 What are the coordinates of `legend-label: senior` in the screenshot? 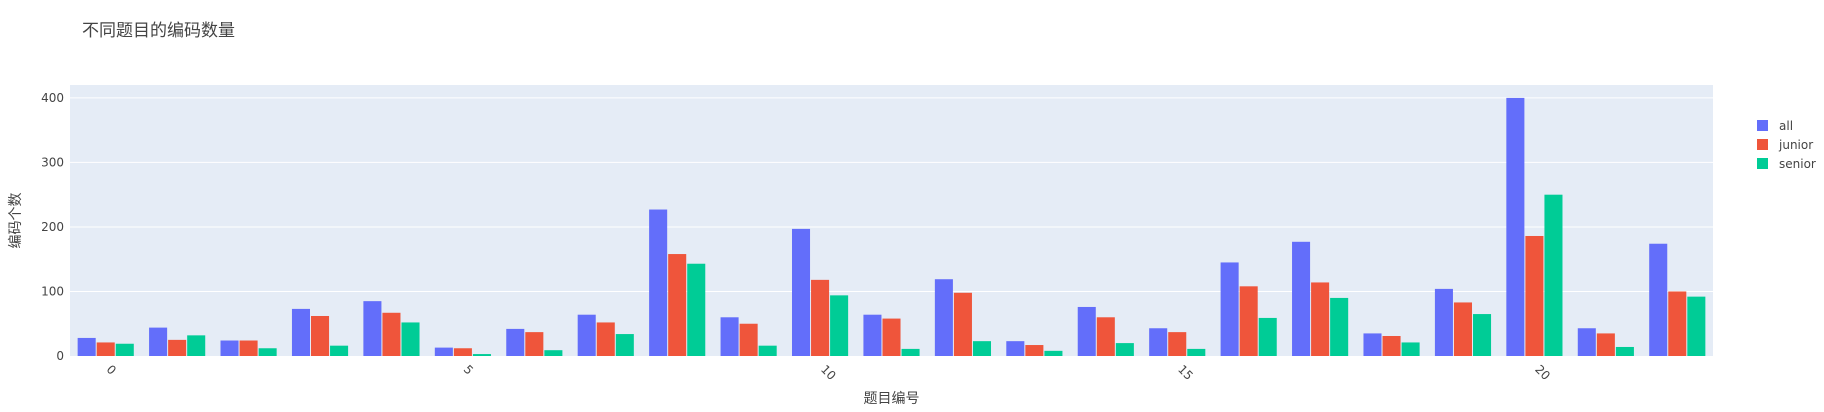 It's located at (1797, 164).